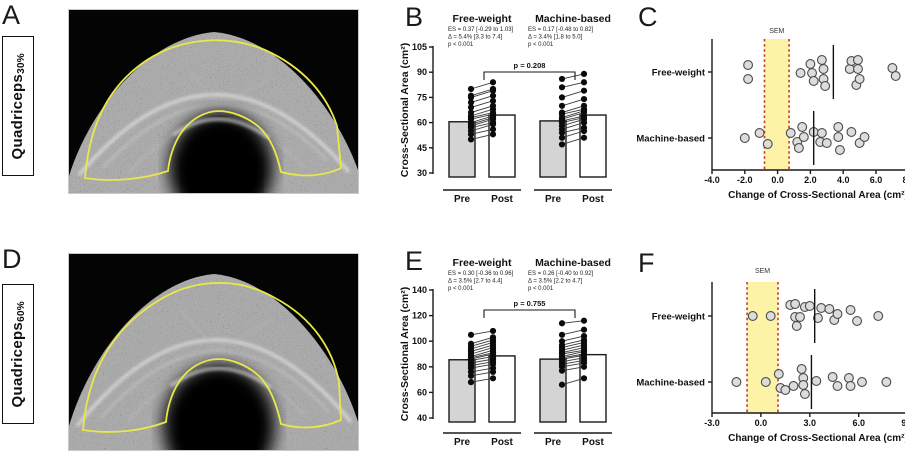 The image size is (905, 458). I want to click on x-tick-label: 3.0, so click(810, 423).